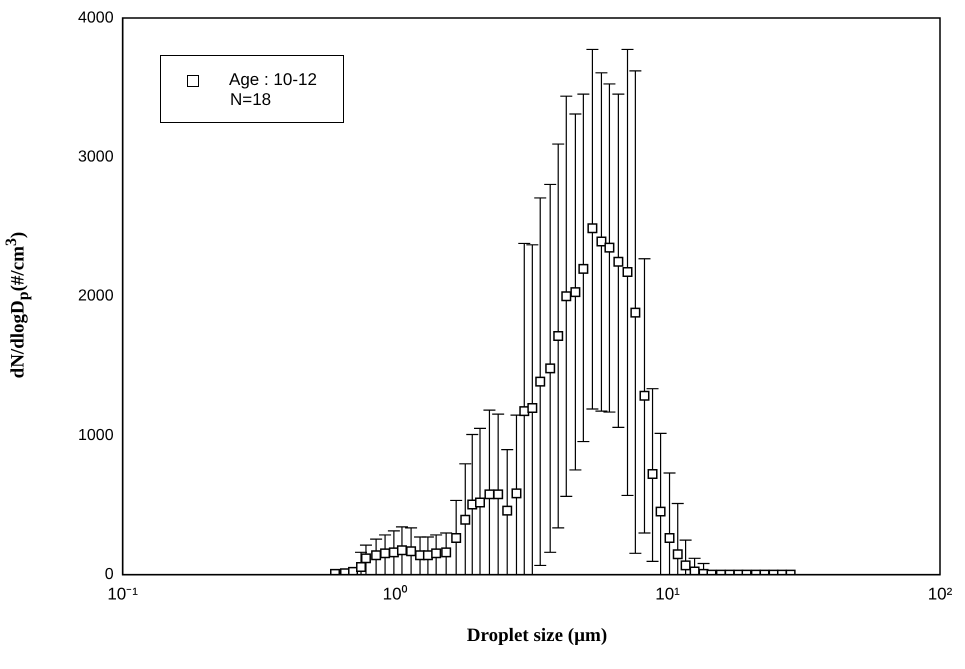 The height and width of the screenshot is (669, 965). What do you see at coordinates (537, 636) in the screenshot?
I see `x-axis-title: Droplet size (µm)` at bounding box center [537, 636].